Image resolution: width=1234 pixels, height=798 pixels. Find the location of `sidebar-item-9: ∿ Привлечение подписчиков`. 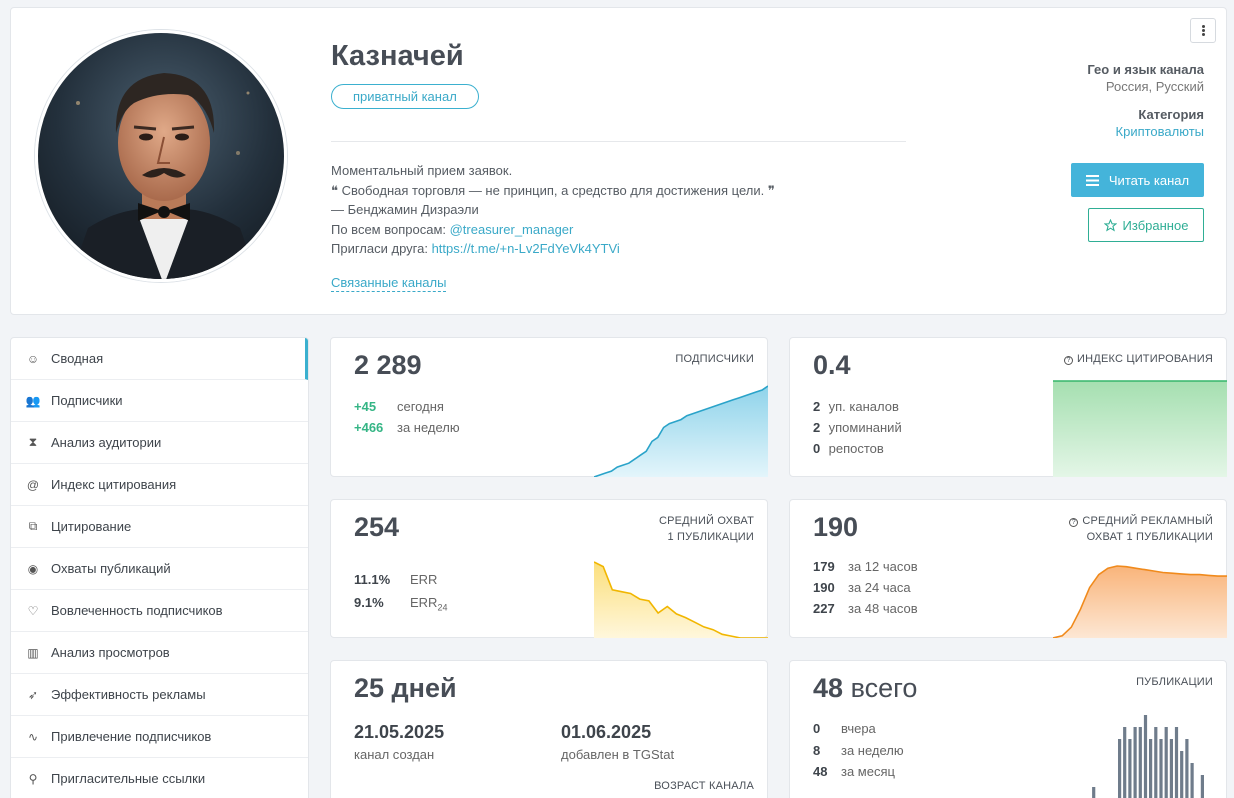

sidebar-item-9: ∿ Привлечение подписчиков is located at coordinates (159, 737).